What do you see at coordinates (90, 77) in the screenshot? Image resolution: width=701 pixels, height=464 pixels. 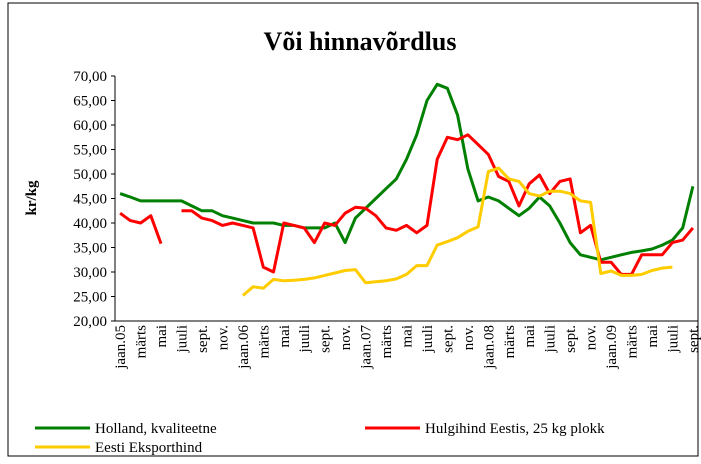 I see `y-tick-label: 70,00` at bounding box center [90, 77].